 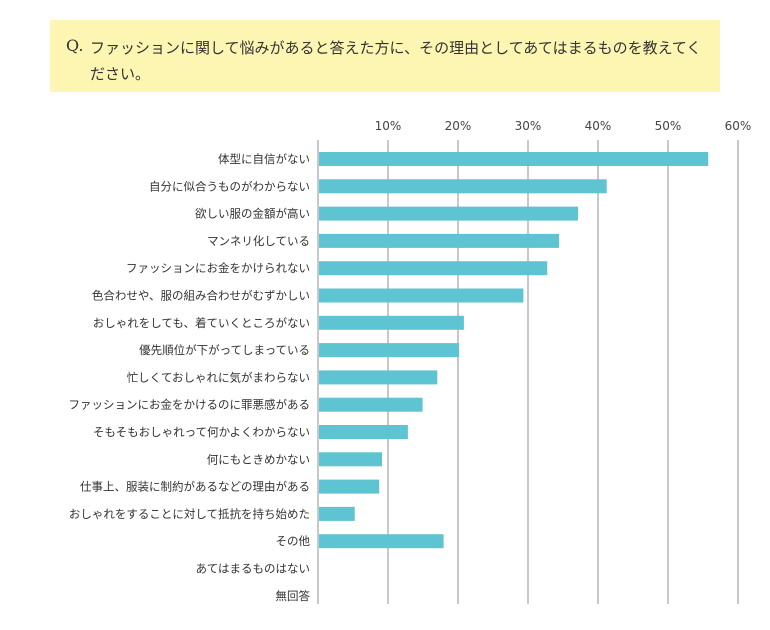 What do you see at coordinates (218, 377) in the screenshot?
I see `category-label: 忙しくておしゃれに気がまわらない` at bounding box center [218, 377].